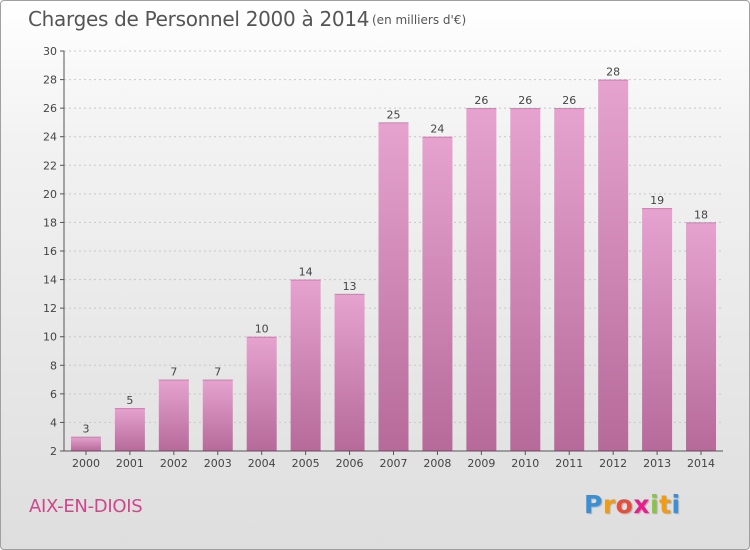 This screenshot has width=750, height=550. I want to click on logo-letter: r, so click(609, 504).